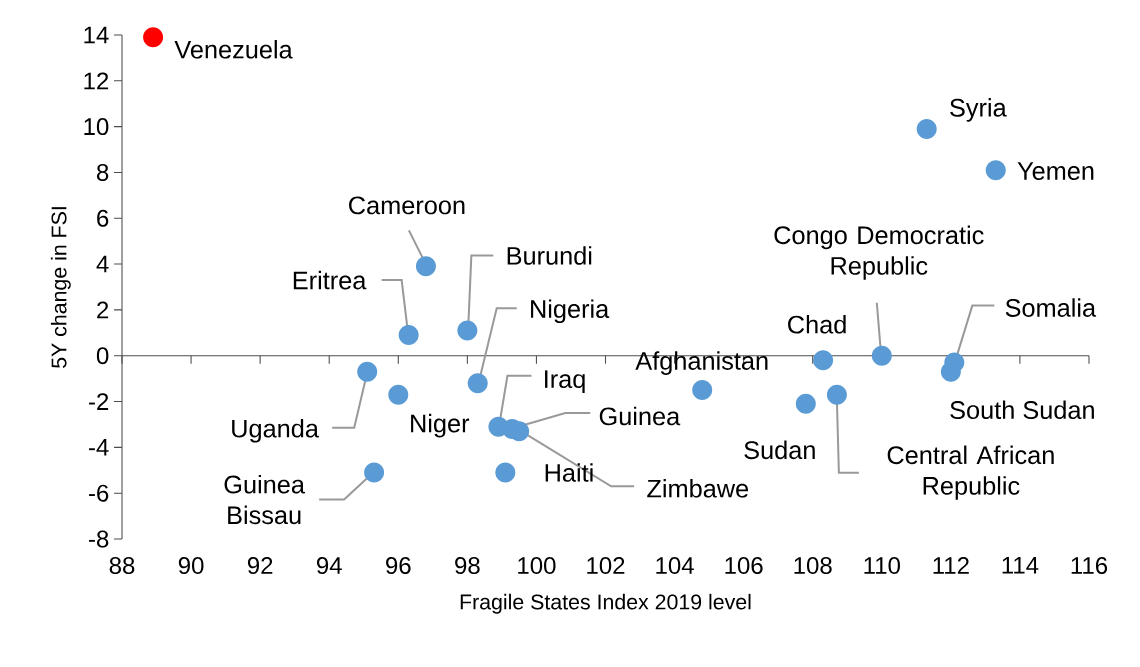 The height and width of the screenshot is (667, 1140). I want to click on y-tick-label: 6, so click(103, 218).